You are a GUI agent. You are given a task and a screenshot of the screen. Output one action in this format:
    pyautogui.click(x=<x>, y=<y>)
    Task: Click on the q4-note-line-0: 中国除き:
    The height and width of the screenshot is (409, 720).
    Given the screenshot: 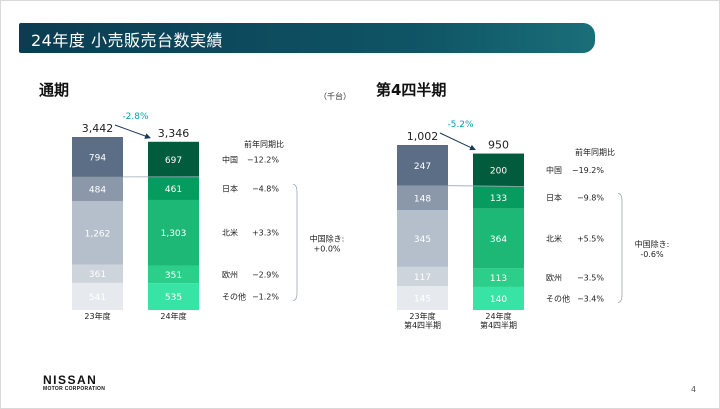 What is the action you would take?
    pyautogui.click(x=652, y=244)
    